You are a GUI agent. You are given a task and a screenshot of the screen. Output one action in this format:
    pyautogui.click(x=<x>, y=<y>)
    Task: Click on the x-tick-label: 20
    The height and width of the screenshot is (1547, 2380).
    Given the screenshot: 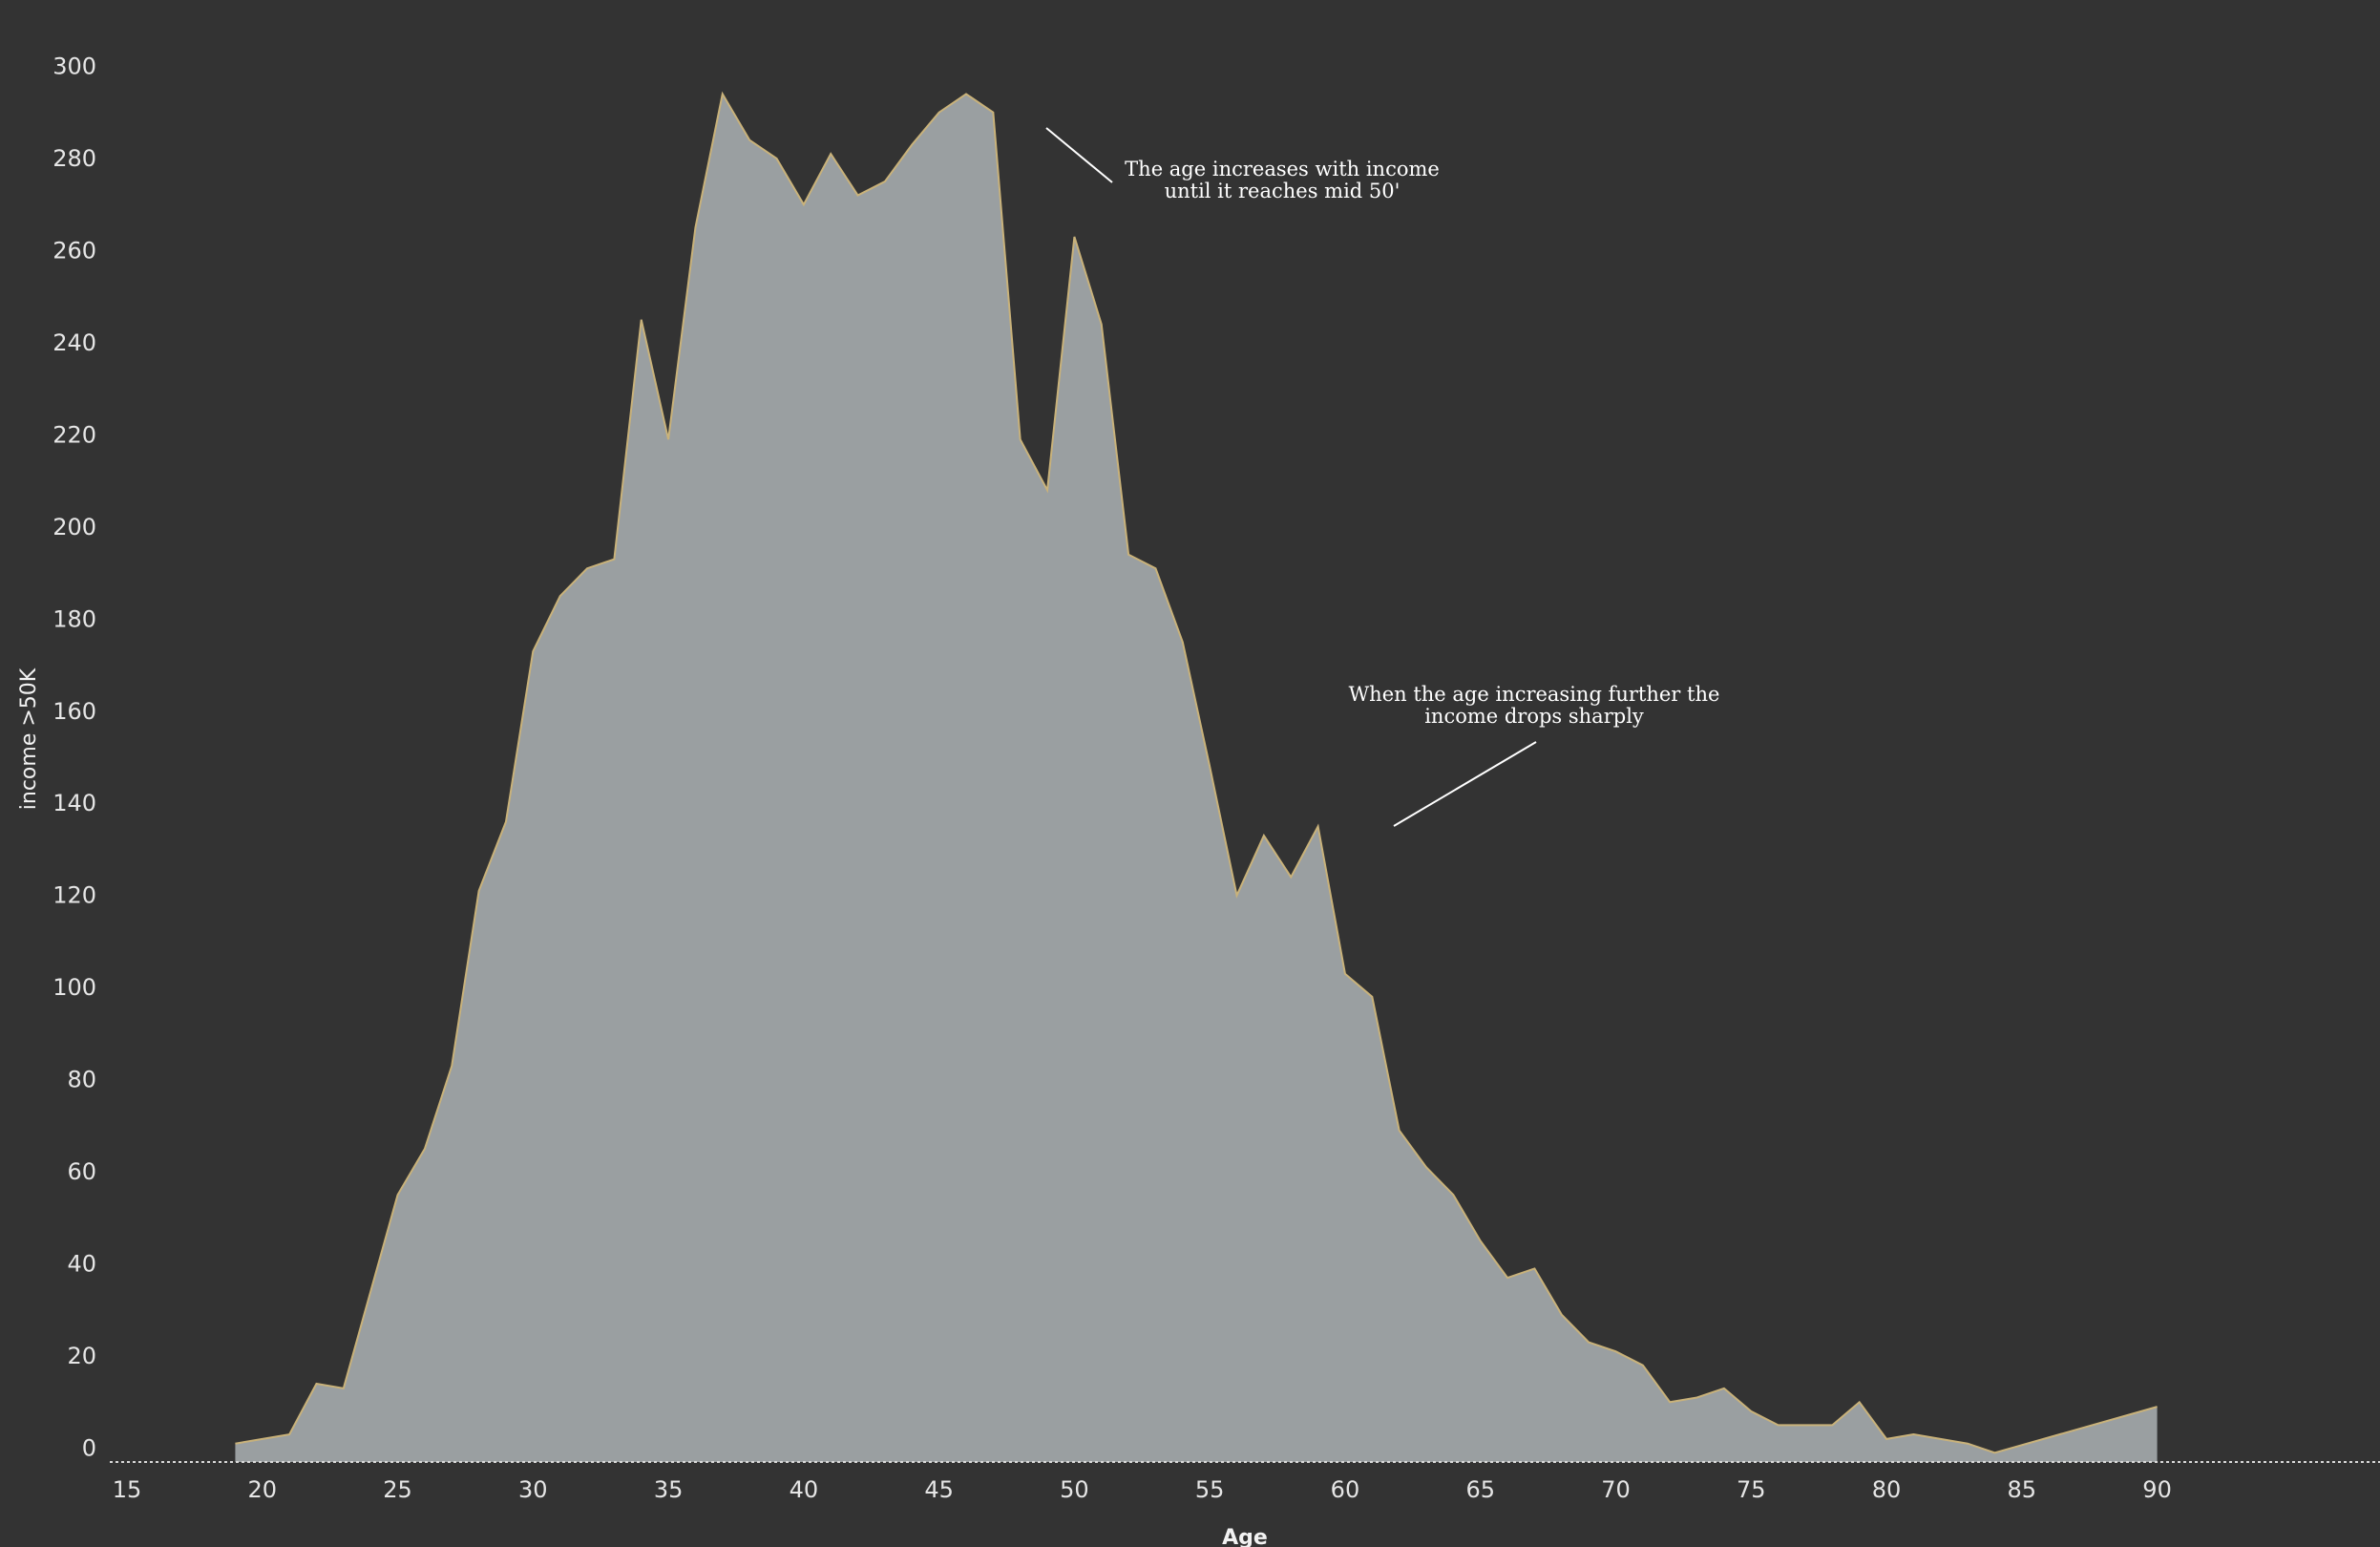 What is the action you would take?
    pyautogui.click(x=262, y=1490)
    